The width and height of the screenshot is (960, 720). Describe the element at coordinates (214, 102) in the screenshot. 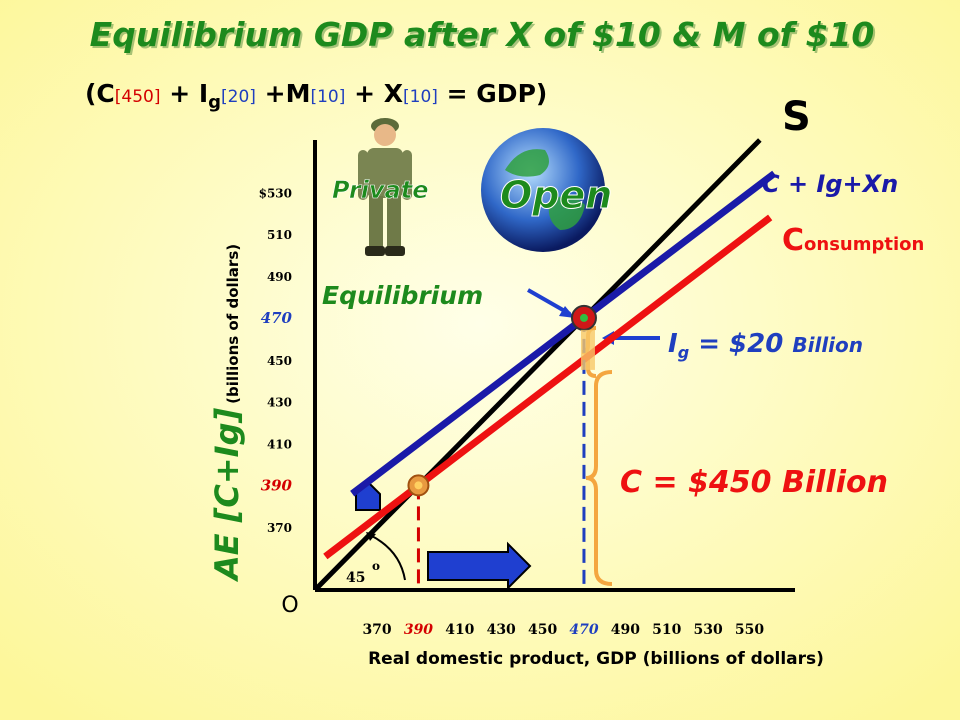

I see `subtitle-part: g` at that location.